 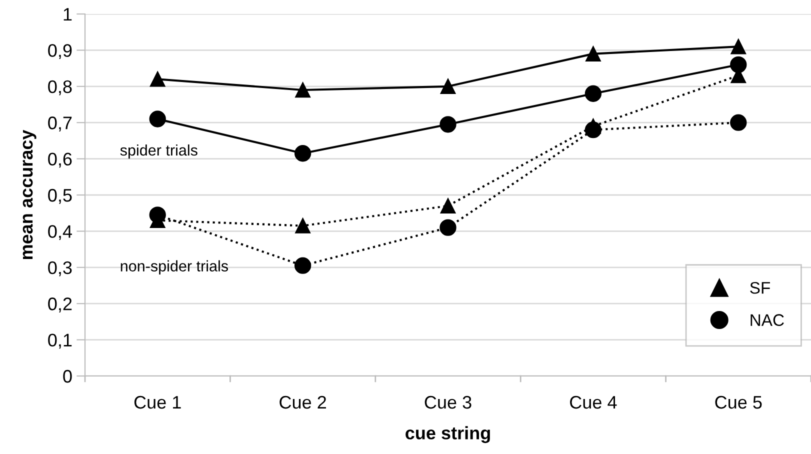 What do you see at coordinates (68, 14) in the screenshot?
I see `y-tick-label: 1` at bounding box center [68, 14].